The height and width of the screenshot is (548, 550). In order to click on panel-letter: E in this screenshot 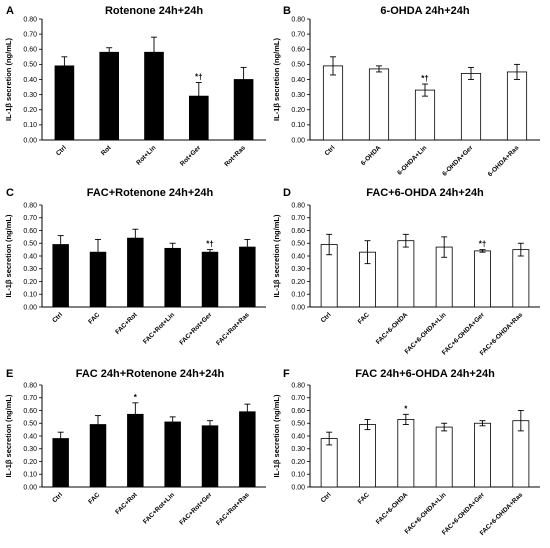, I will do `click(9, 374)`.